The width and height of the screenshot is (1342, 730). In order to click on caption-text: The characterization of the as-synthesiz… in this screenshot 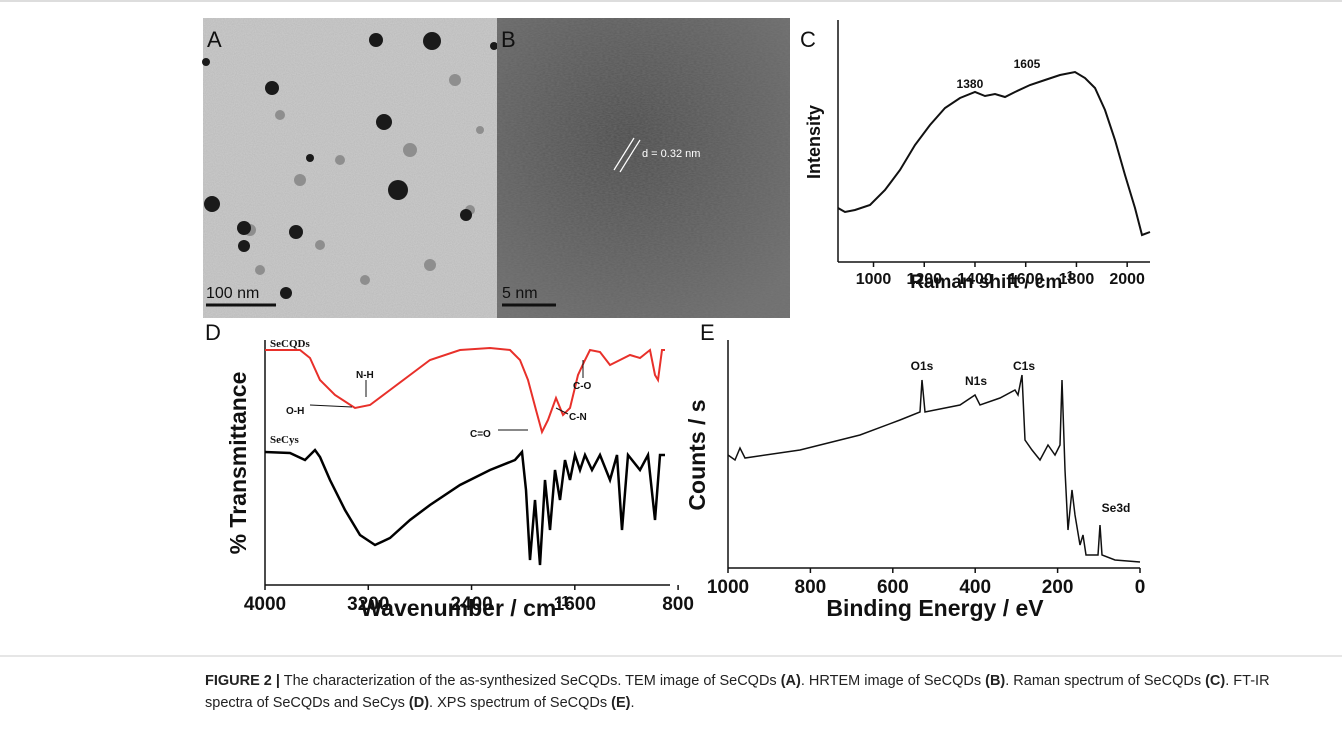, I will do `click(530, 681)`.